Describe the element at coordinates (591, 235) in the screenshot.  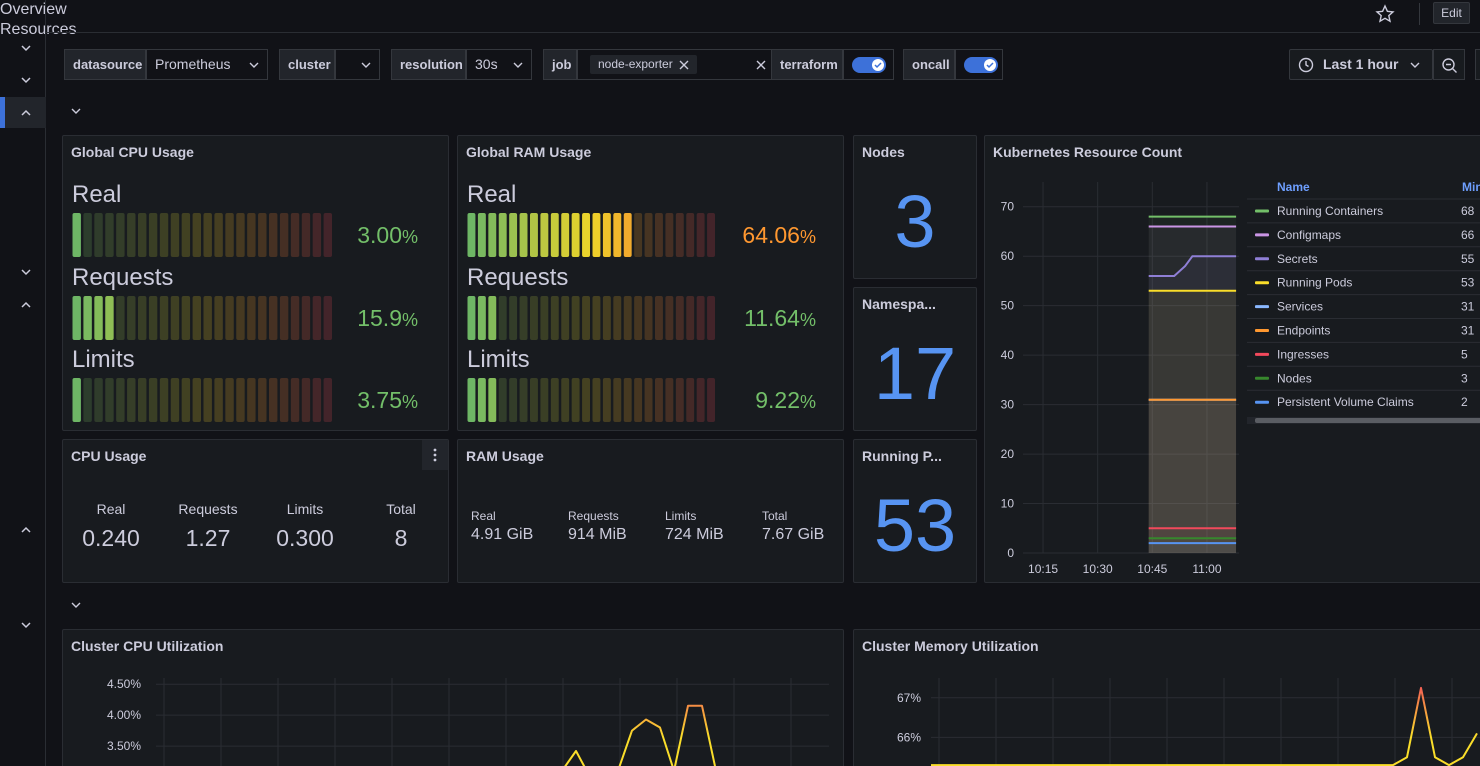
I see `gauge-bar` at that location.